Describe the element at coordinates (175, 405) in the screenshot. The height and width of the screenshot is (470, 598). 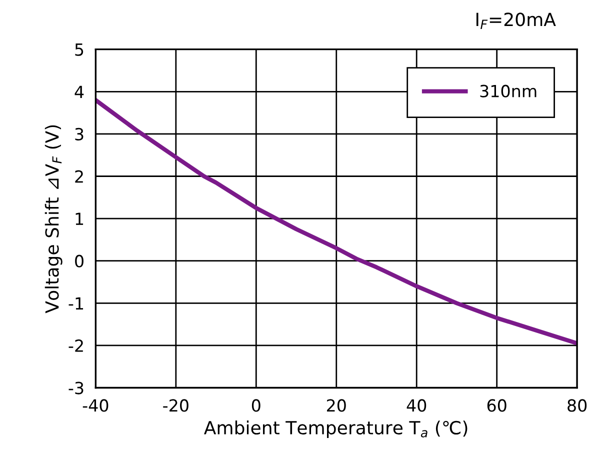
I see `x-tick-label: -20` at that location.